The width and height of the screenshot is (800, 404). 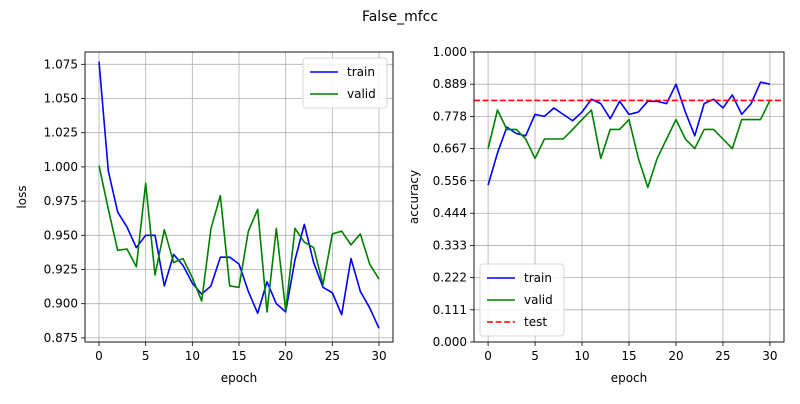 I want to click on loss-ytick-label-1: 0.900, so click(x=61, y=304).